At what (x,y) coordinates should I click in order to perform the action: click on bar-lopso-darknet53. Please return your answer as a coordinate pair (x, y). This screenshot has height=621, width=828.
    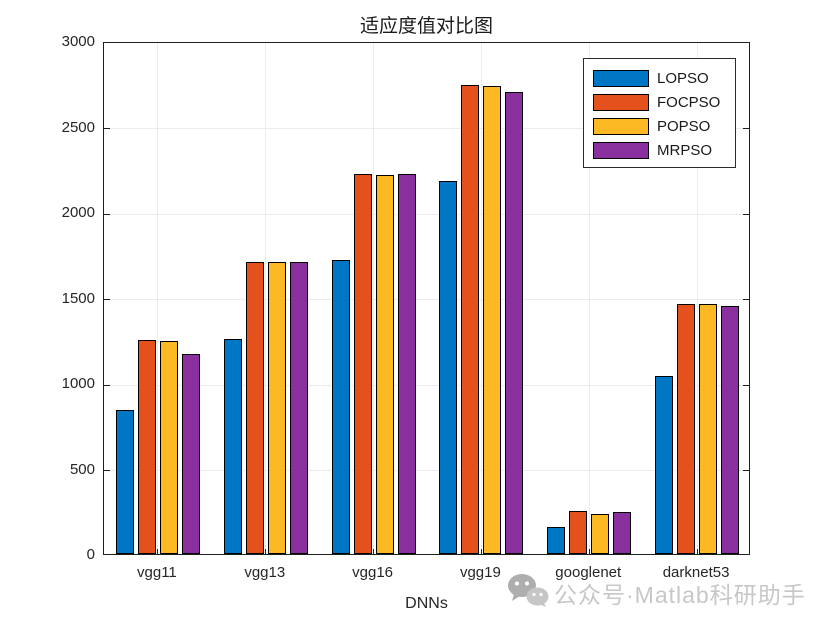
    Looking at the image, I should click on (664, 465).